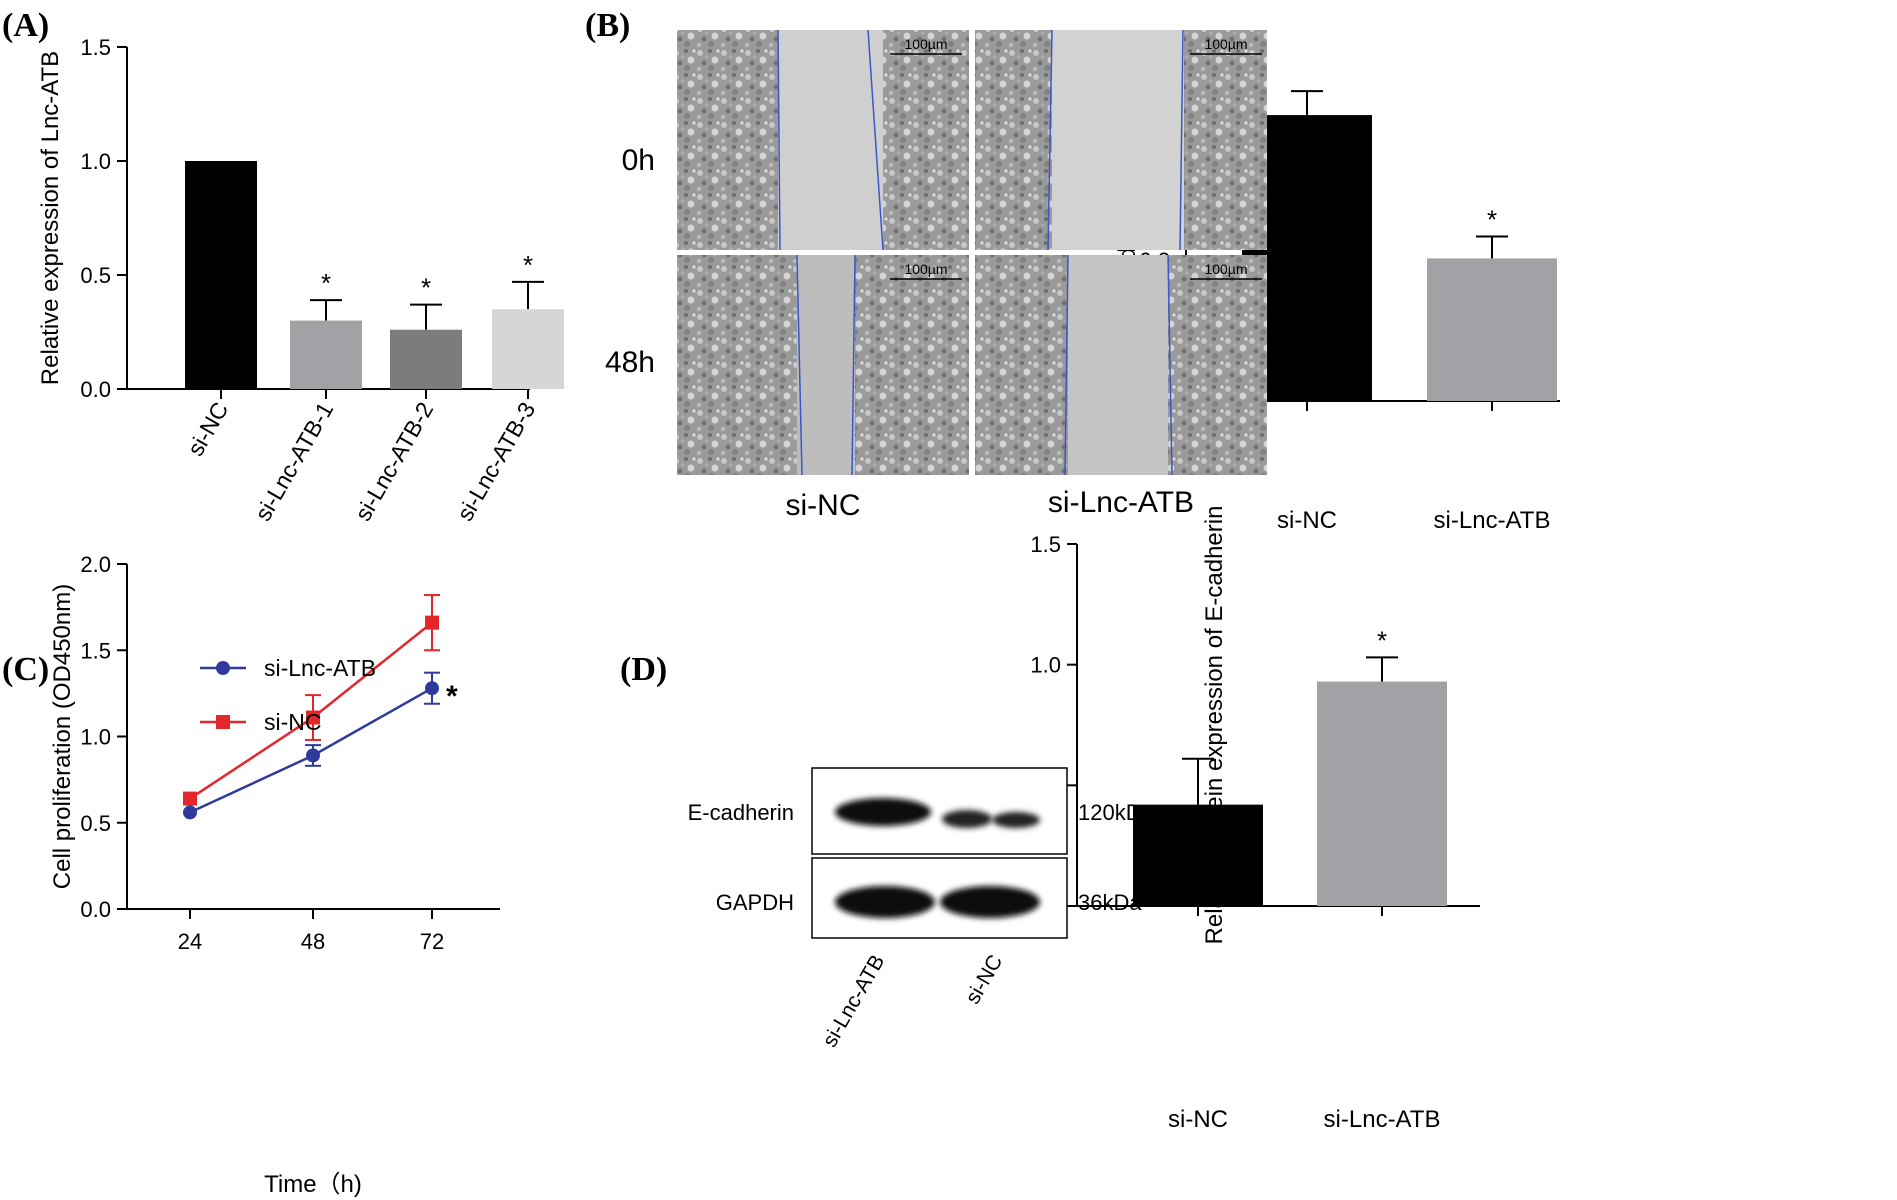  Describe the element at coordinates (293, 722) in the screenshot. I see `legend-label: si-NC` at that location.